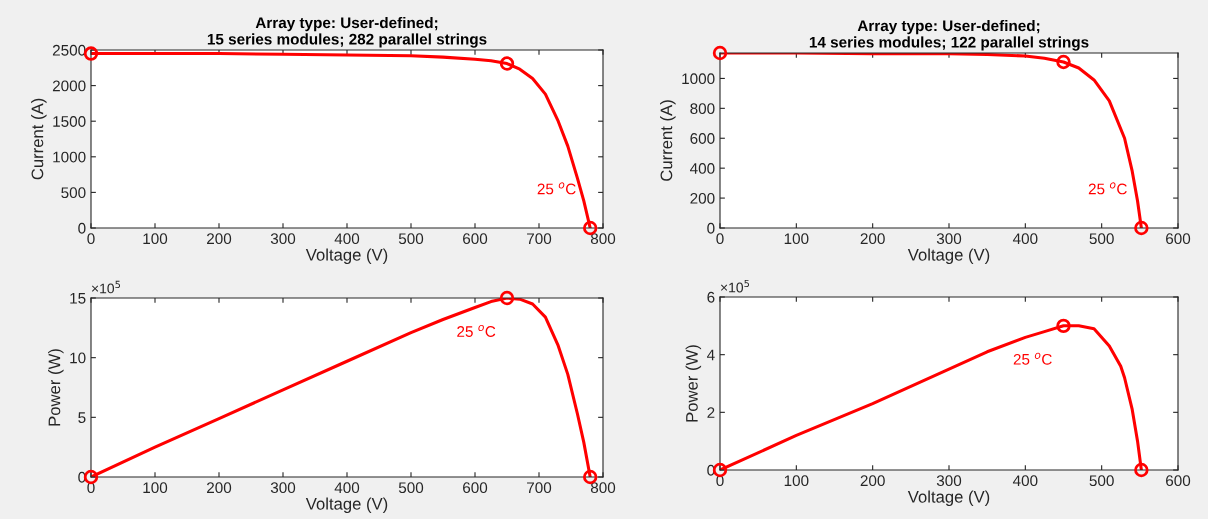 This screenshot has width=1208, height=519. Describe the element at coordinates (69, 86) in the screenshot. I see `y-tick-label: 2000` at that location.